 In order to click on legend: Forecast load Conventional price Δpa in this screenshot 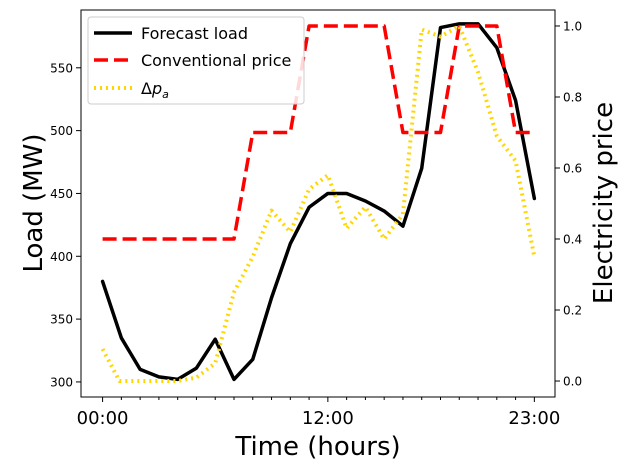, I will do `click(196, 60)`.